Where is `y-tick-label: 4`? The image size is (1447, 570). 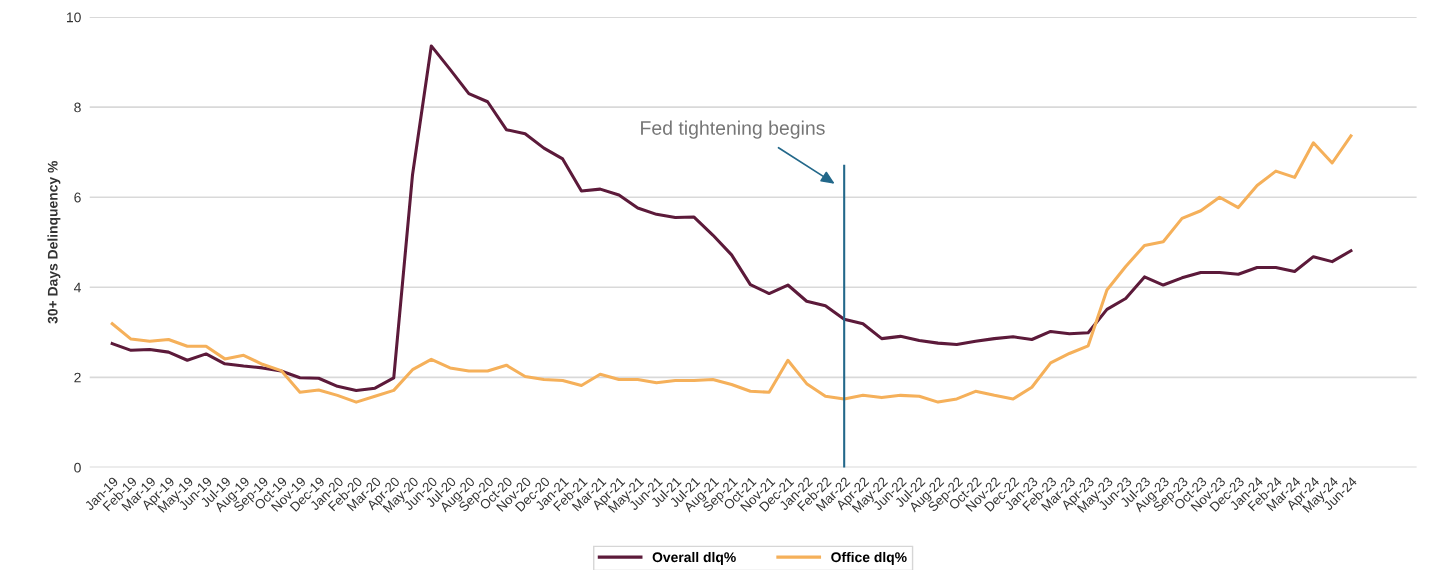
y-tick-label: 4 is located at coordinates (77, 287).